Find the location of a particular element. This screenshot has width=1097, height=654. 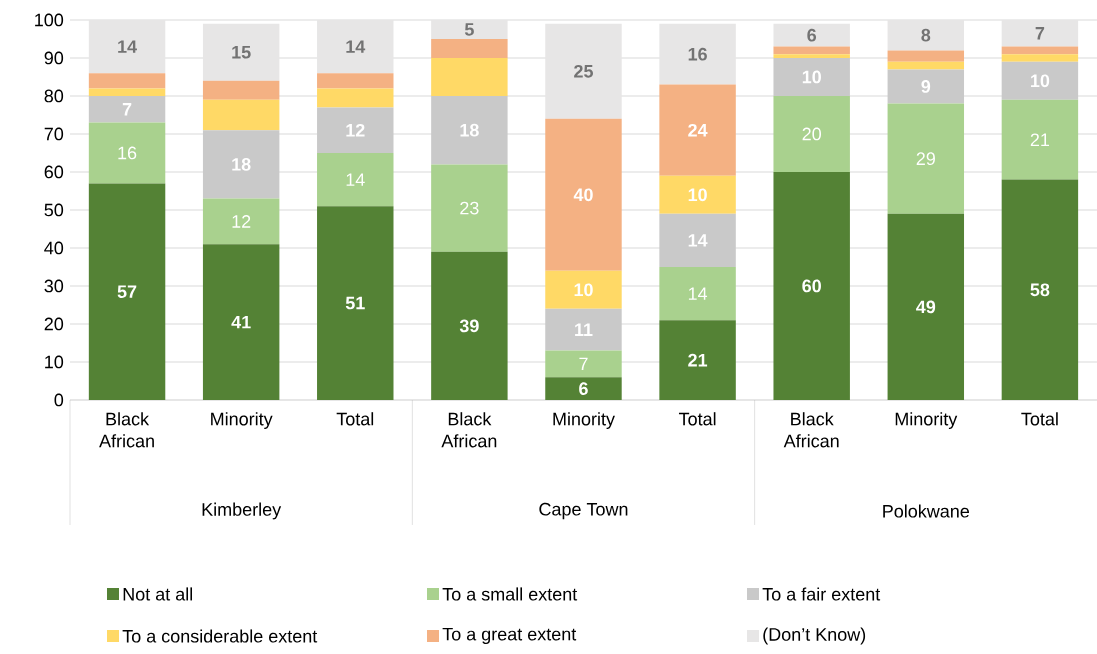

data-label: 40 is located at coordinates (583, 195).